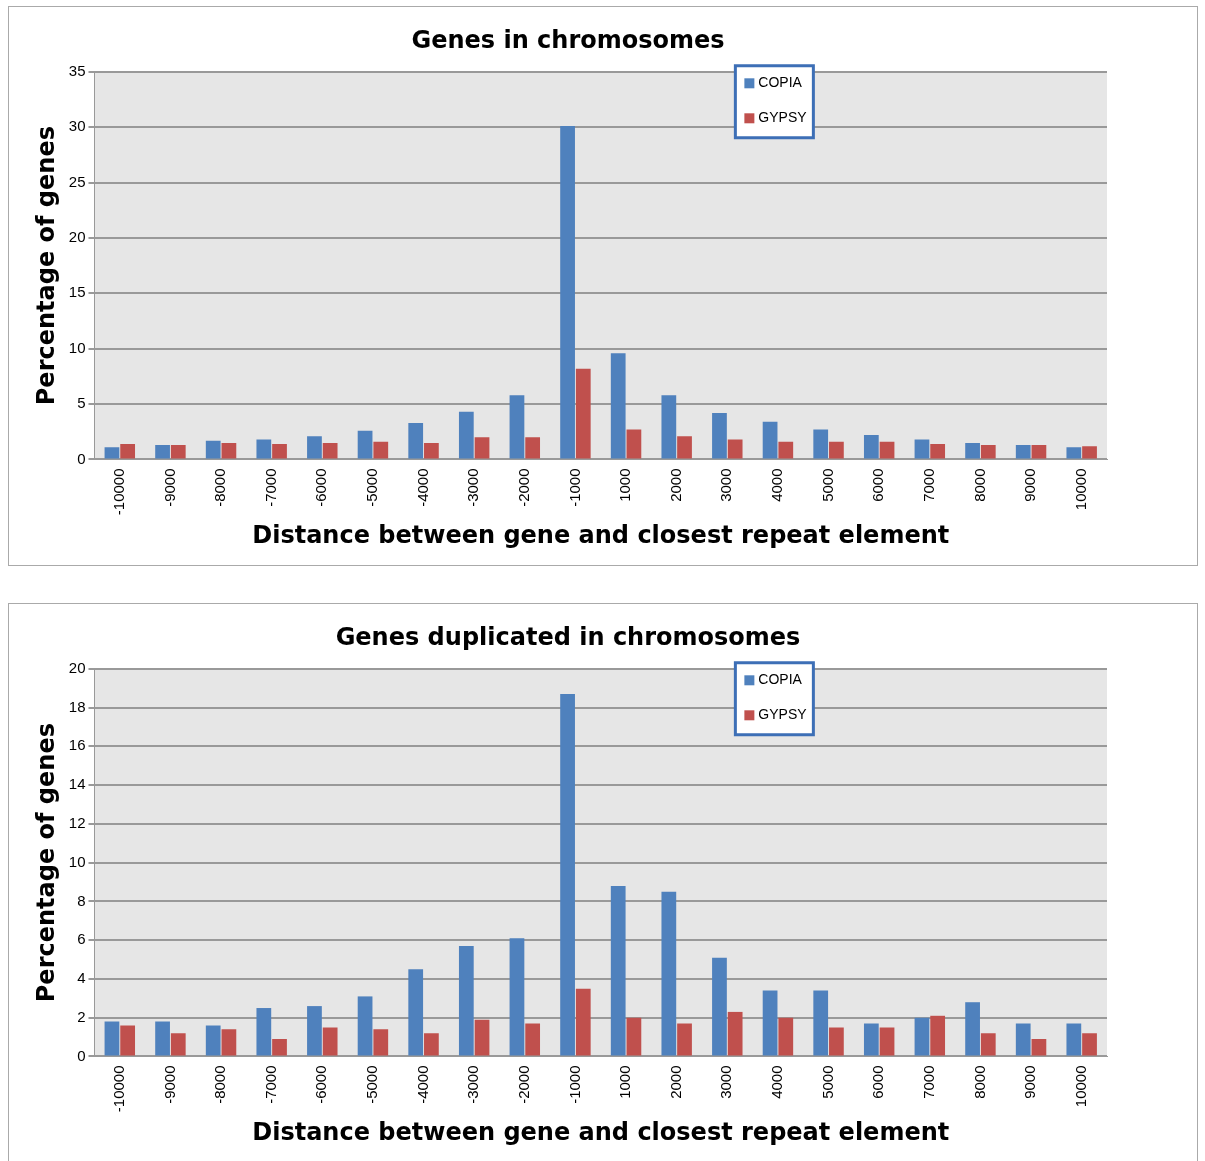  What do you see at coordinates (777, 1082) in the screenshot?
I see `x-tick-label: 4000` at bounding box center [777, 1082].